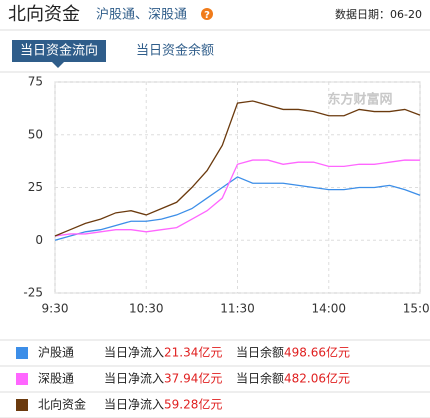  I want to click on help-icon, so click(207, 14).